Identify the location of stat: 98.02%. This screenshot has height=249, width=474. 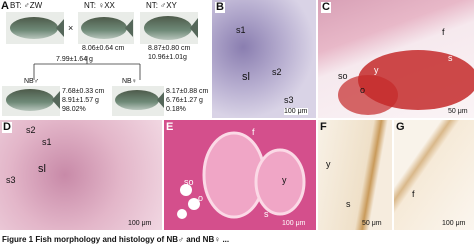
(74, 109).